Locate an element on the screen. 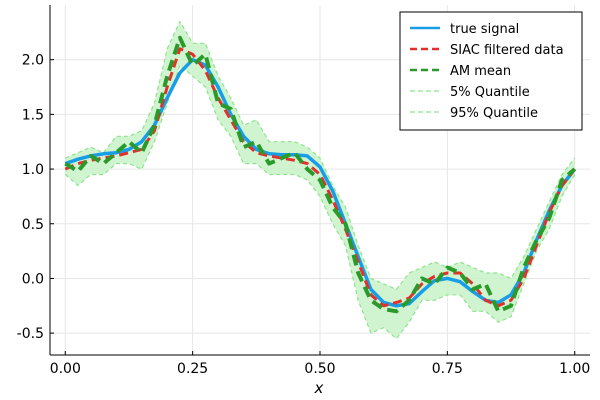  legend-box is located at coordinates (491, 71).